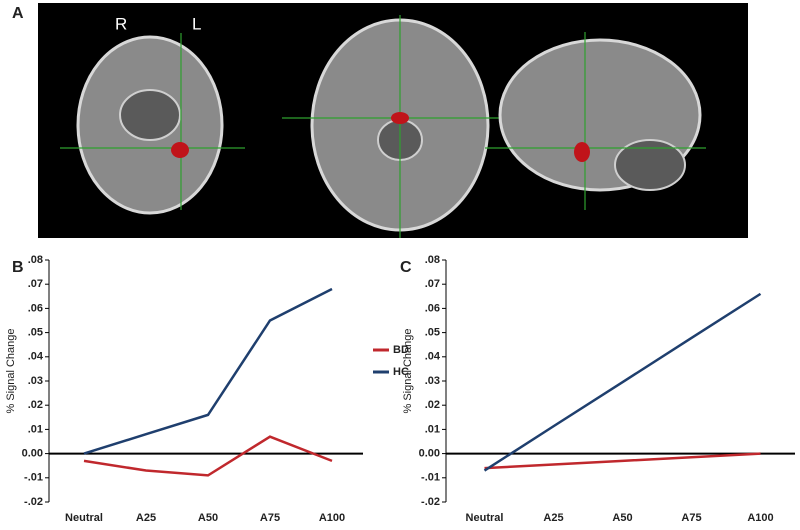  What do you see at coordinates (595, 121) in the screenshot?
I see `sagittal-slice` at bounding box center [595, 121].